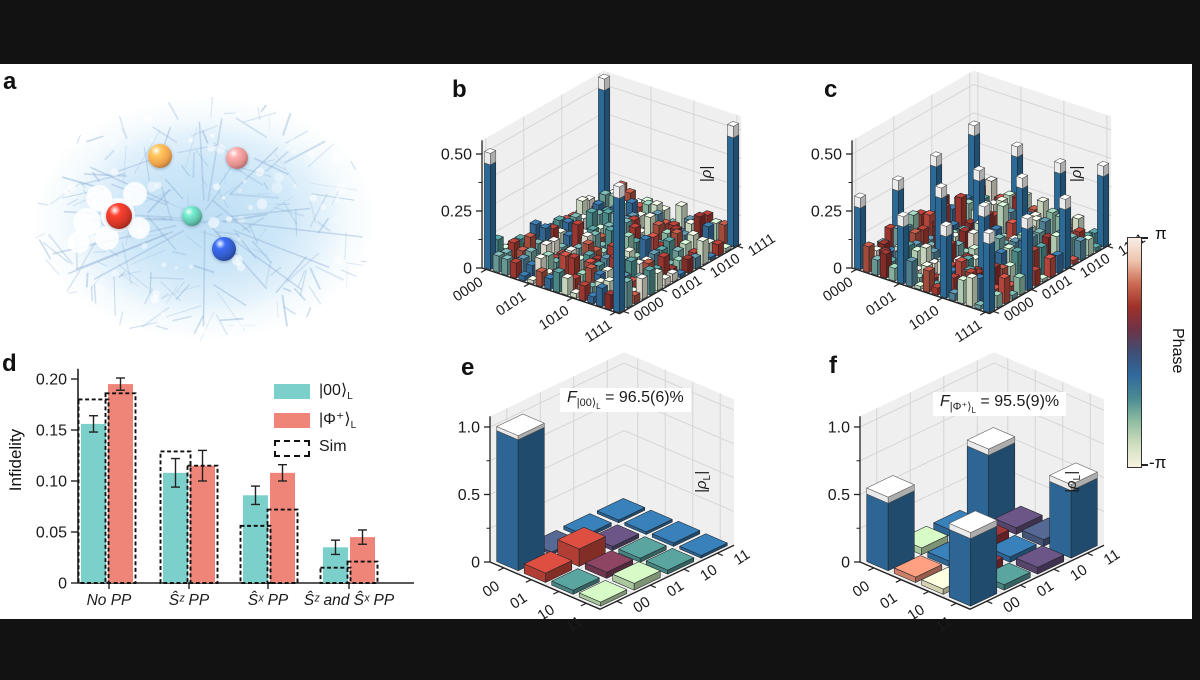 This screenshot has width=1200, height=680. I want to click on svg-text: 0.25, so click(456, 212).